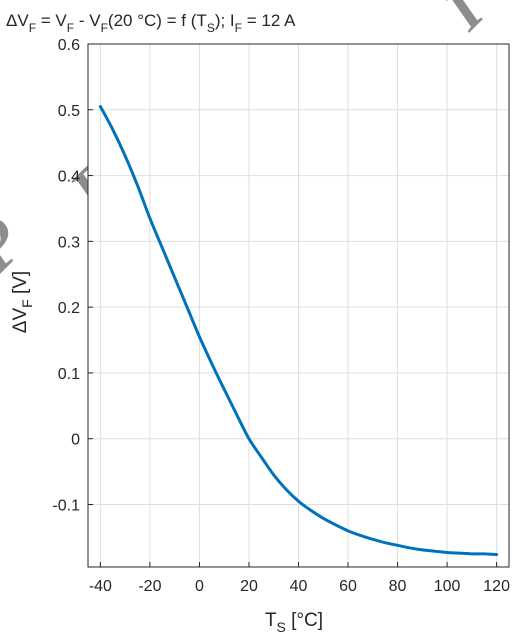  What do you see at coordinates (464, 21) in the screenshot?
I see `watermark-letter: I` at bounding box center [464, 21].